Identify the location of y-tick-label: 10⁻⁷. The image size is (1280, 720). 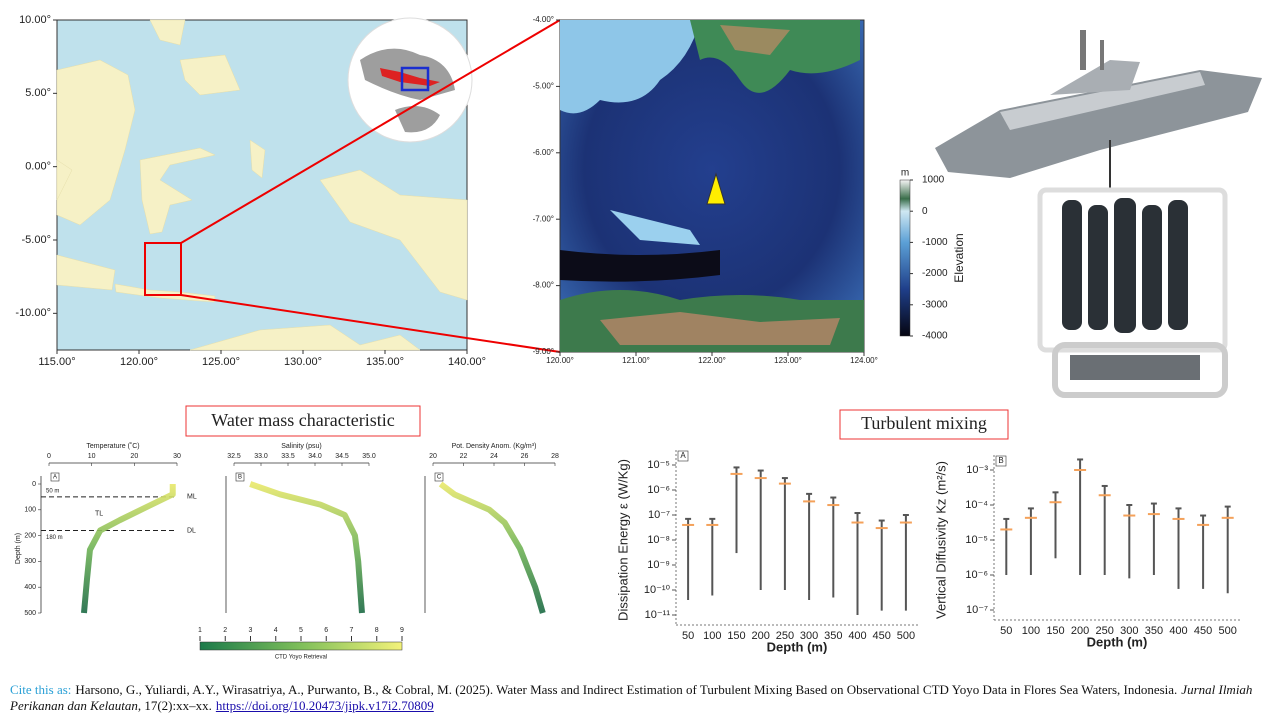
(977, 610).